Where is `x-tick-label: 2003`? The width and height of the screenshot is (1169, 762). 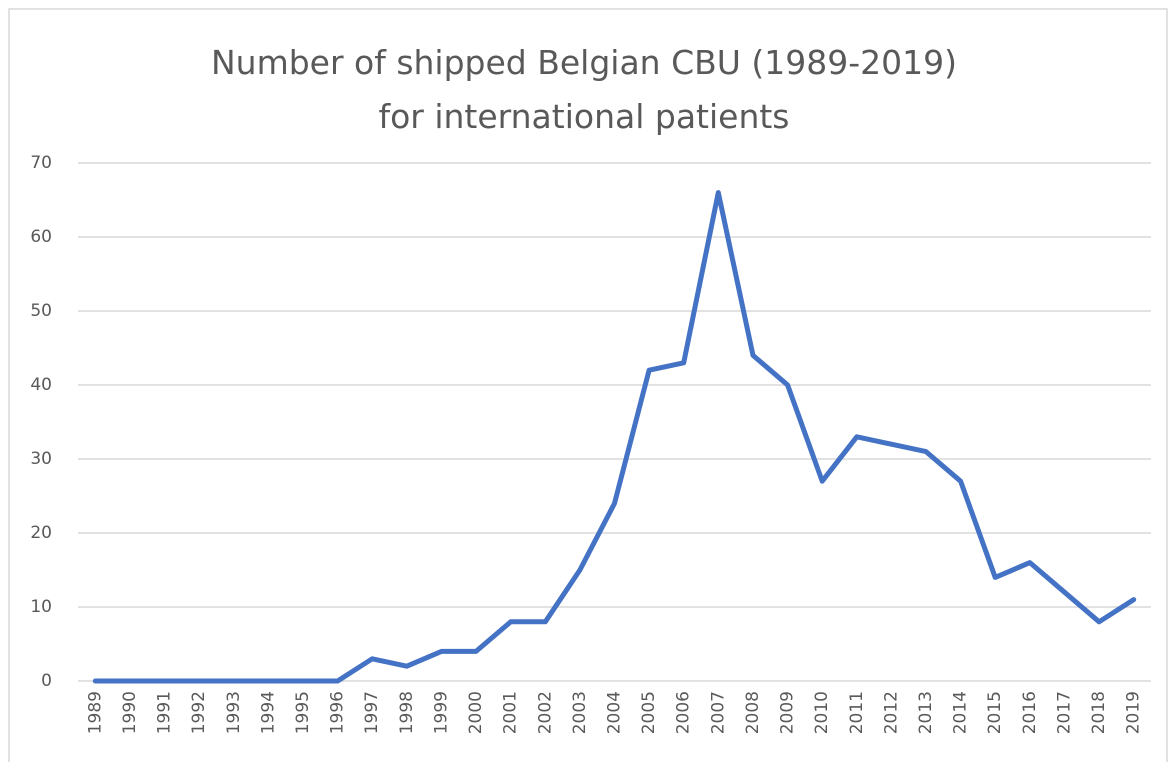
x-tick-label: 2003 is located at coordinates (580, 712).